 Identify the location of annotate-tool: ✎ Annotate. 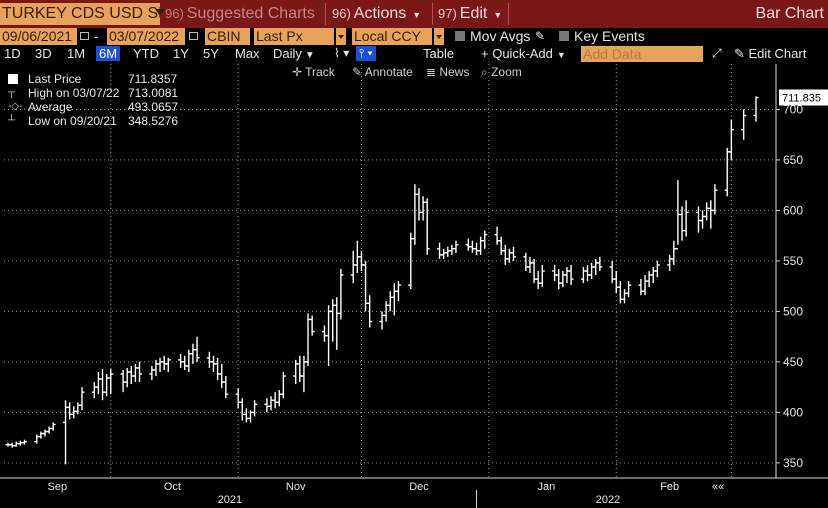
(382, 72).